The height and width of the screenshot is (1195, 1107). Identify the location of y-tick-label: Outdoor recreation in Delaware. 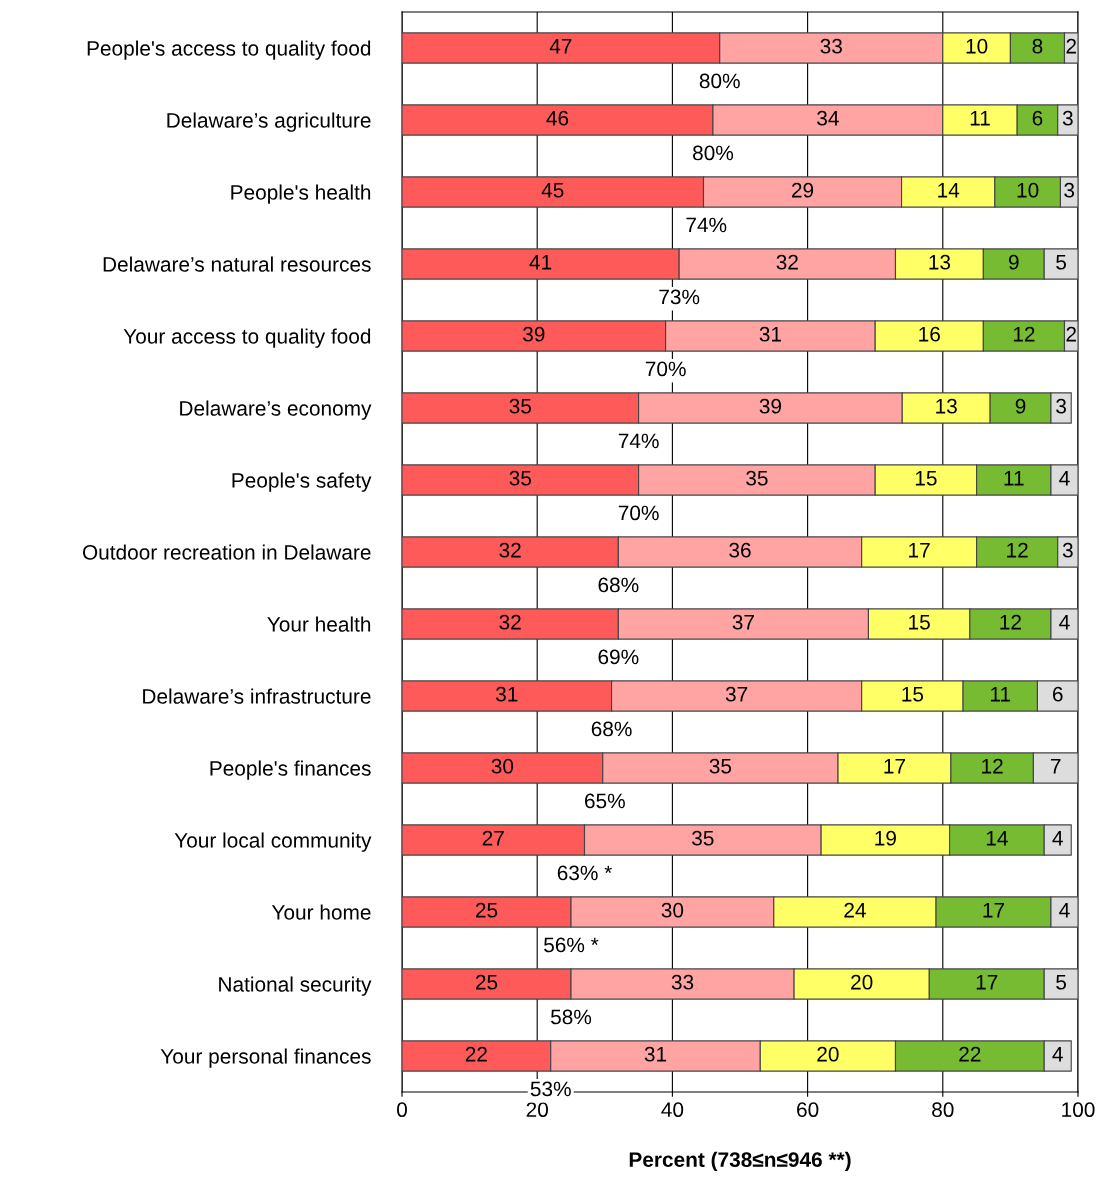
(226, 552).